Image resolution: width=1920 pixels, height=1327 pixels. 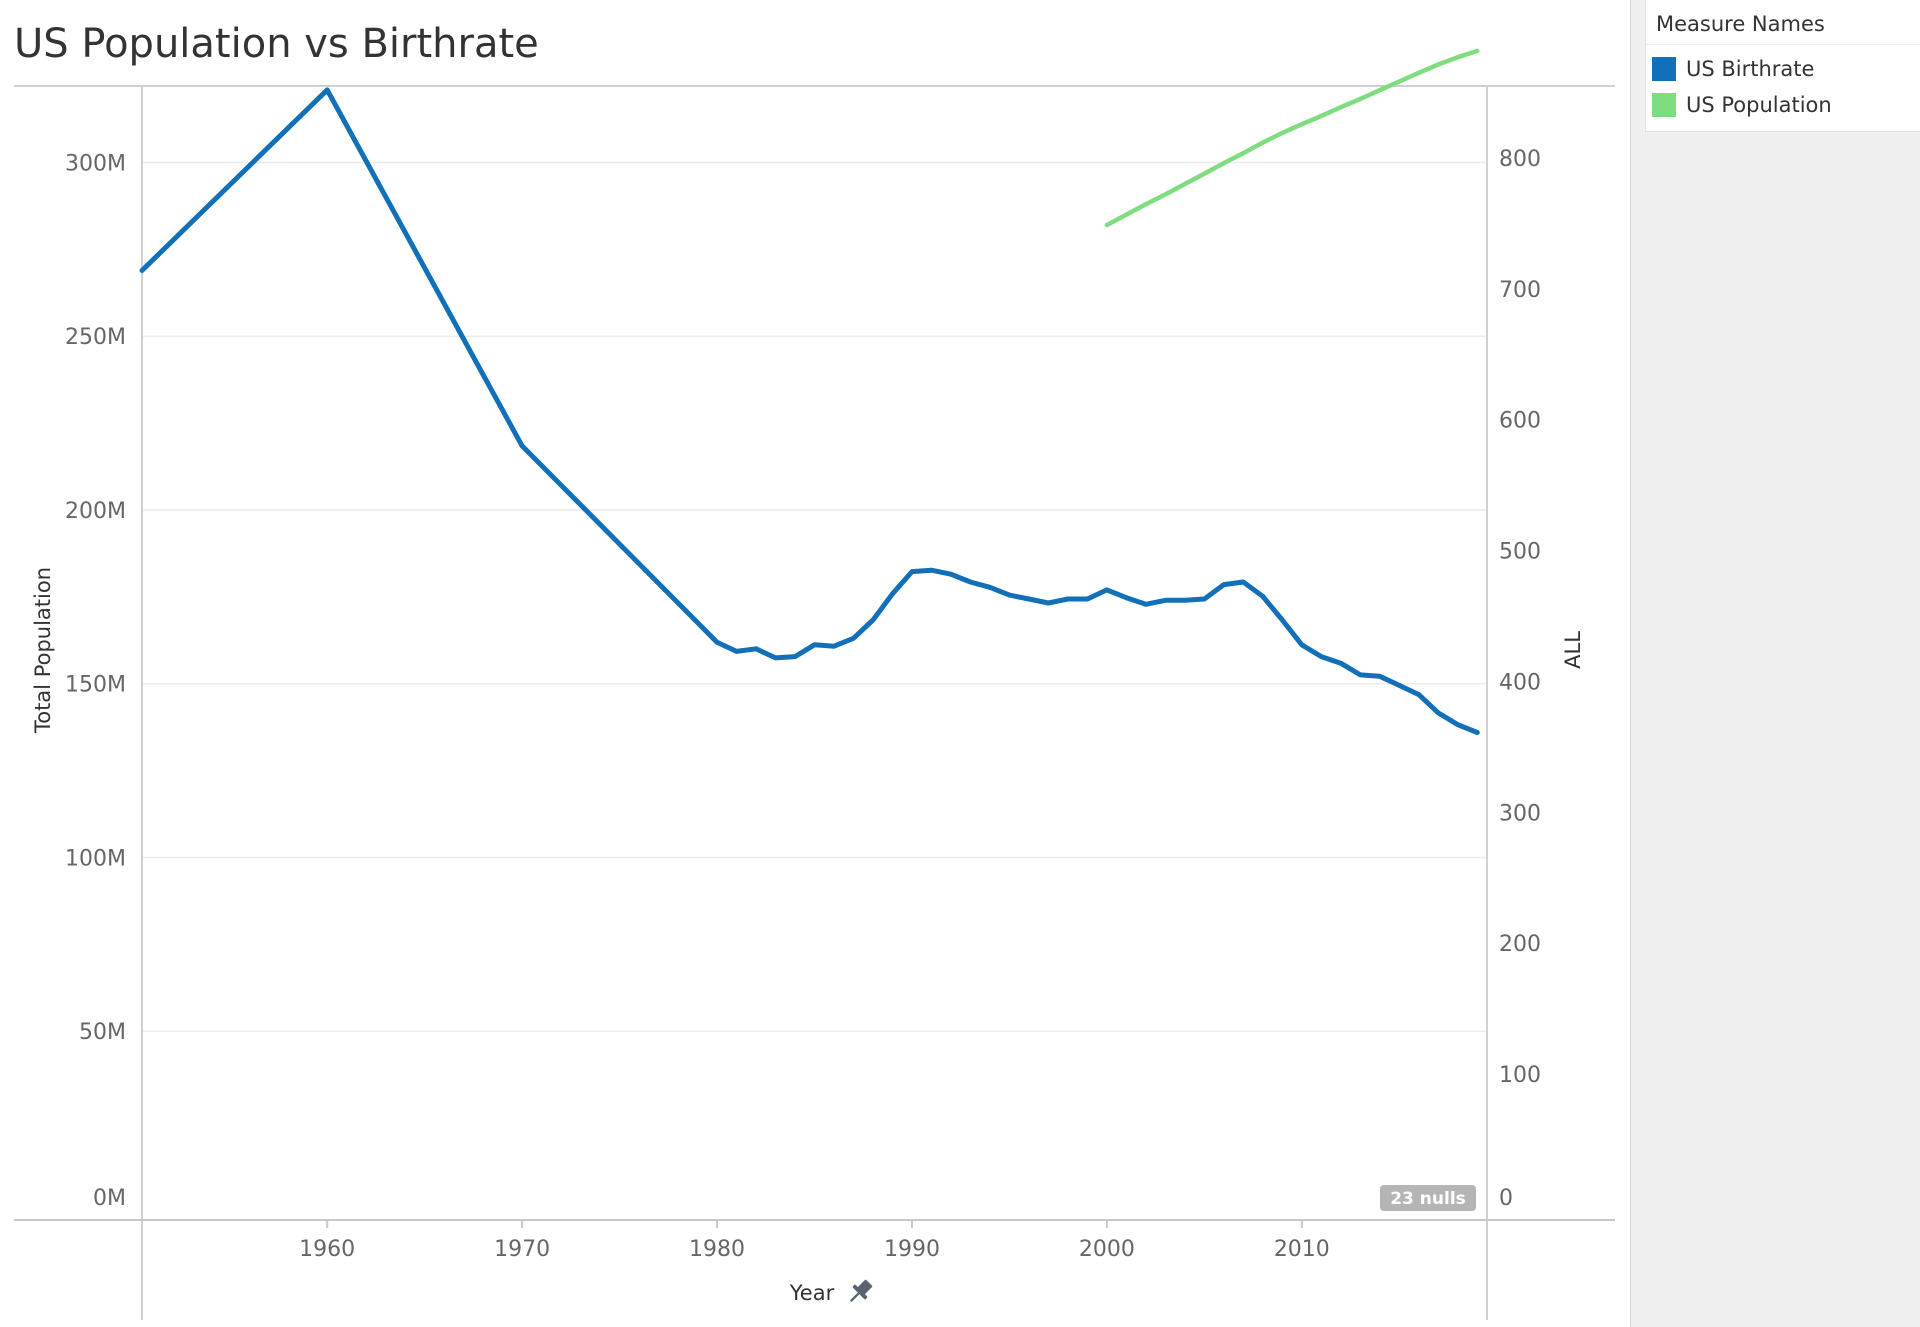 I want to click on y2-tick-label: 500, so click(x=1520, y=552).